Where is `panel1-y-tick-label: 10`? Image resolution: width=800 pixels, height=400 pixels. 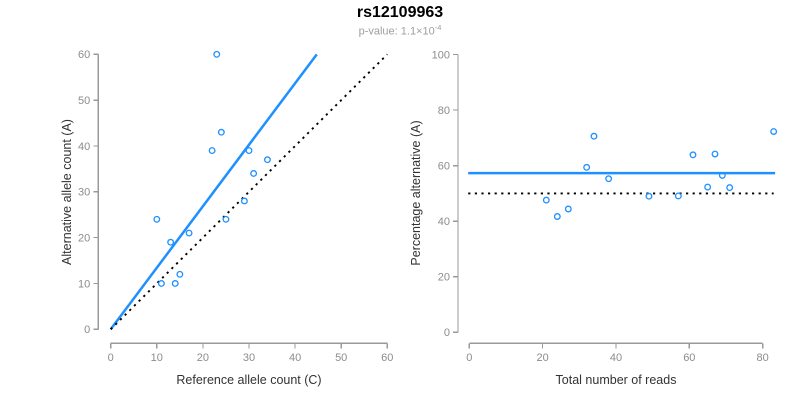 panel1-y-tick-label: 10 is located at coordinates (84, 284).